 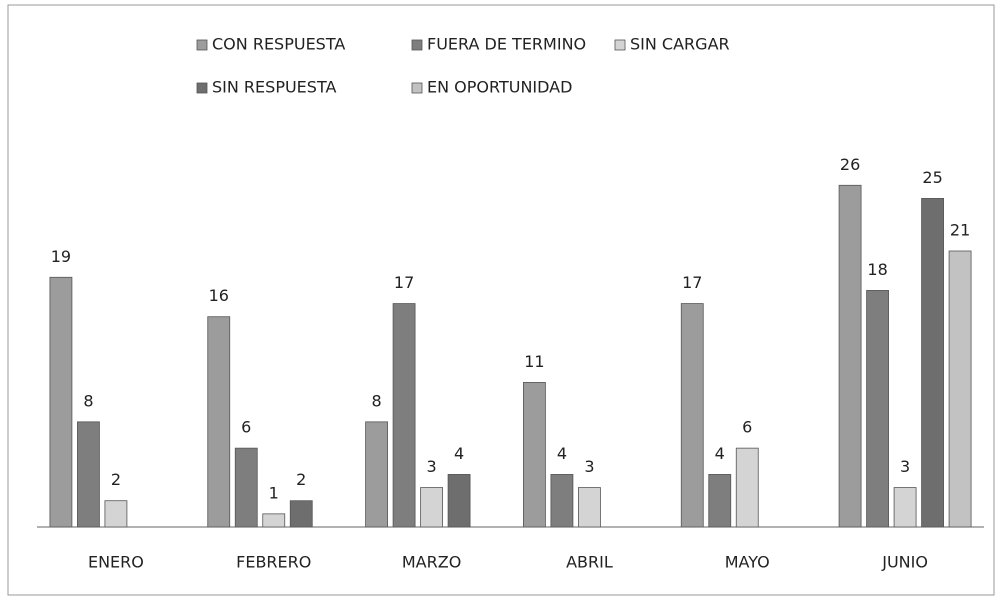 What do you see at coordinates (680, 44) in the screenshot?
I see `legend-label: SIN CARGAR` at bounding box center [680, 44].